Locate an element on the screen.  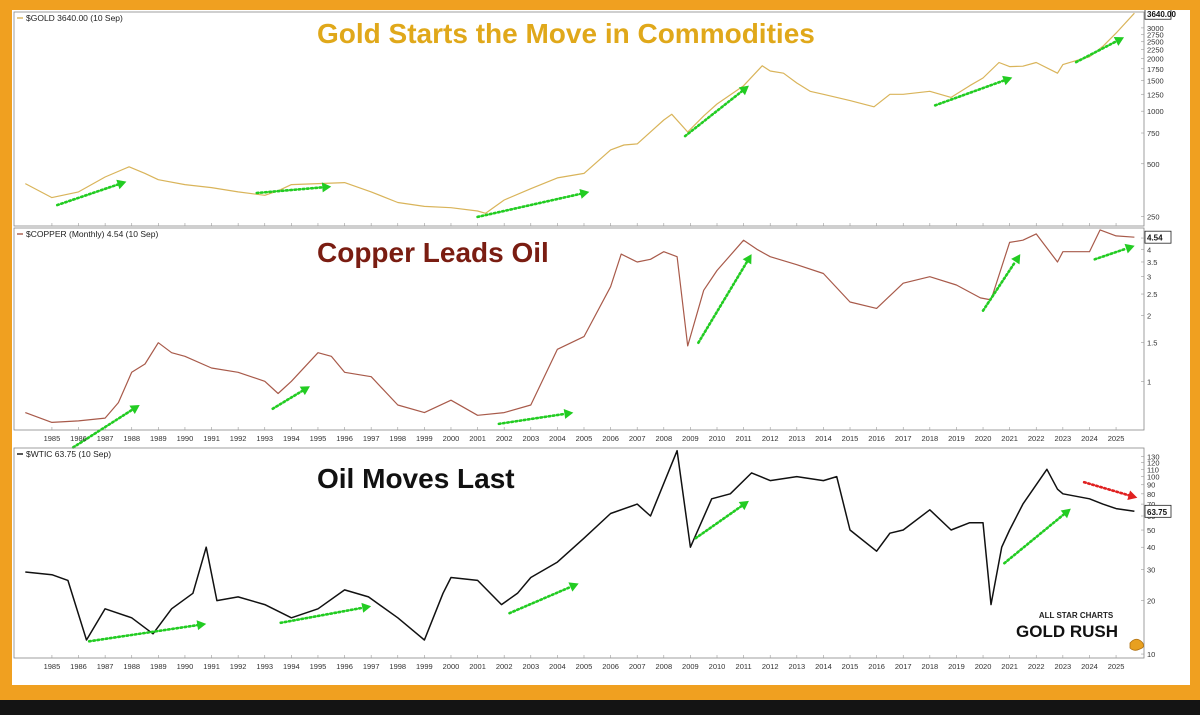
x-tick-label: 2021 is located at coordinates (1009, 438).